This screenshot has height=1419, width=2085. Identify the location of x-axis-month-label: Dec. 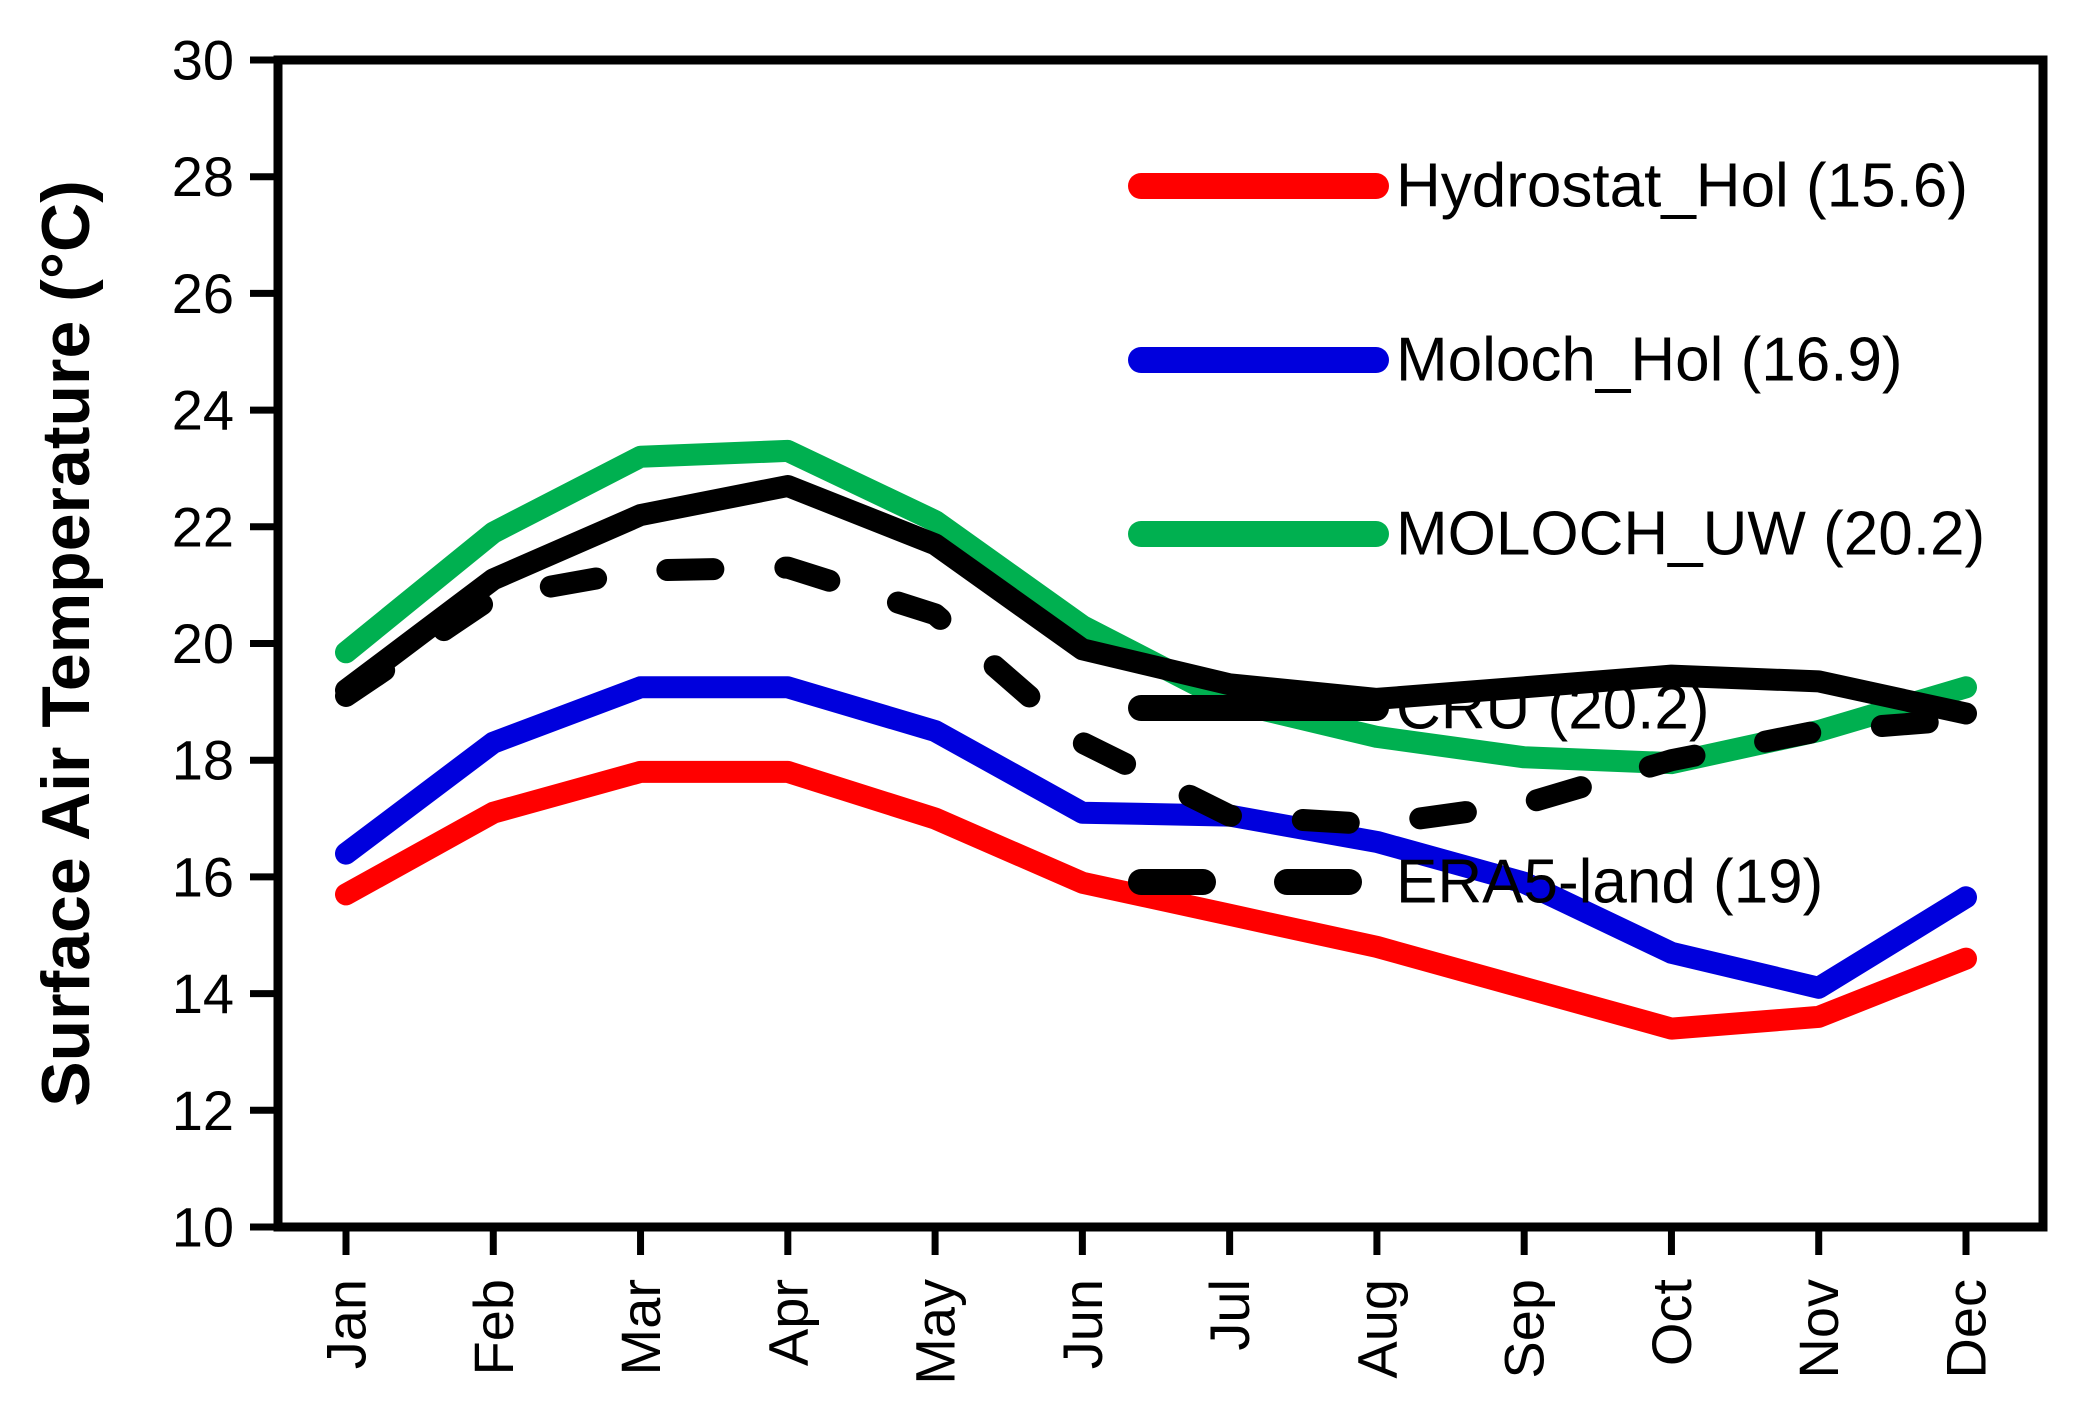
(1966, 1329).